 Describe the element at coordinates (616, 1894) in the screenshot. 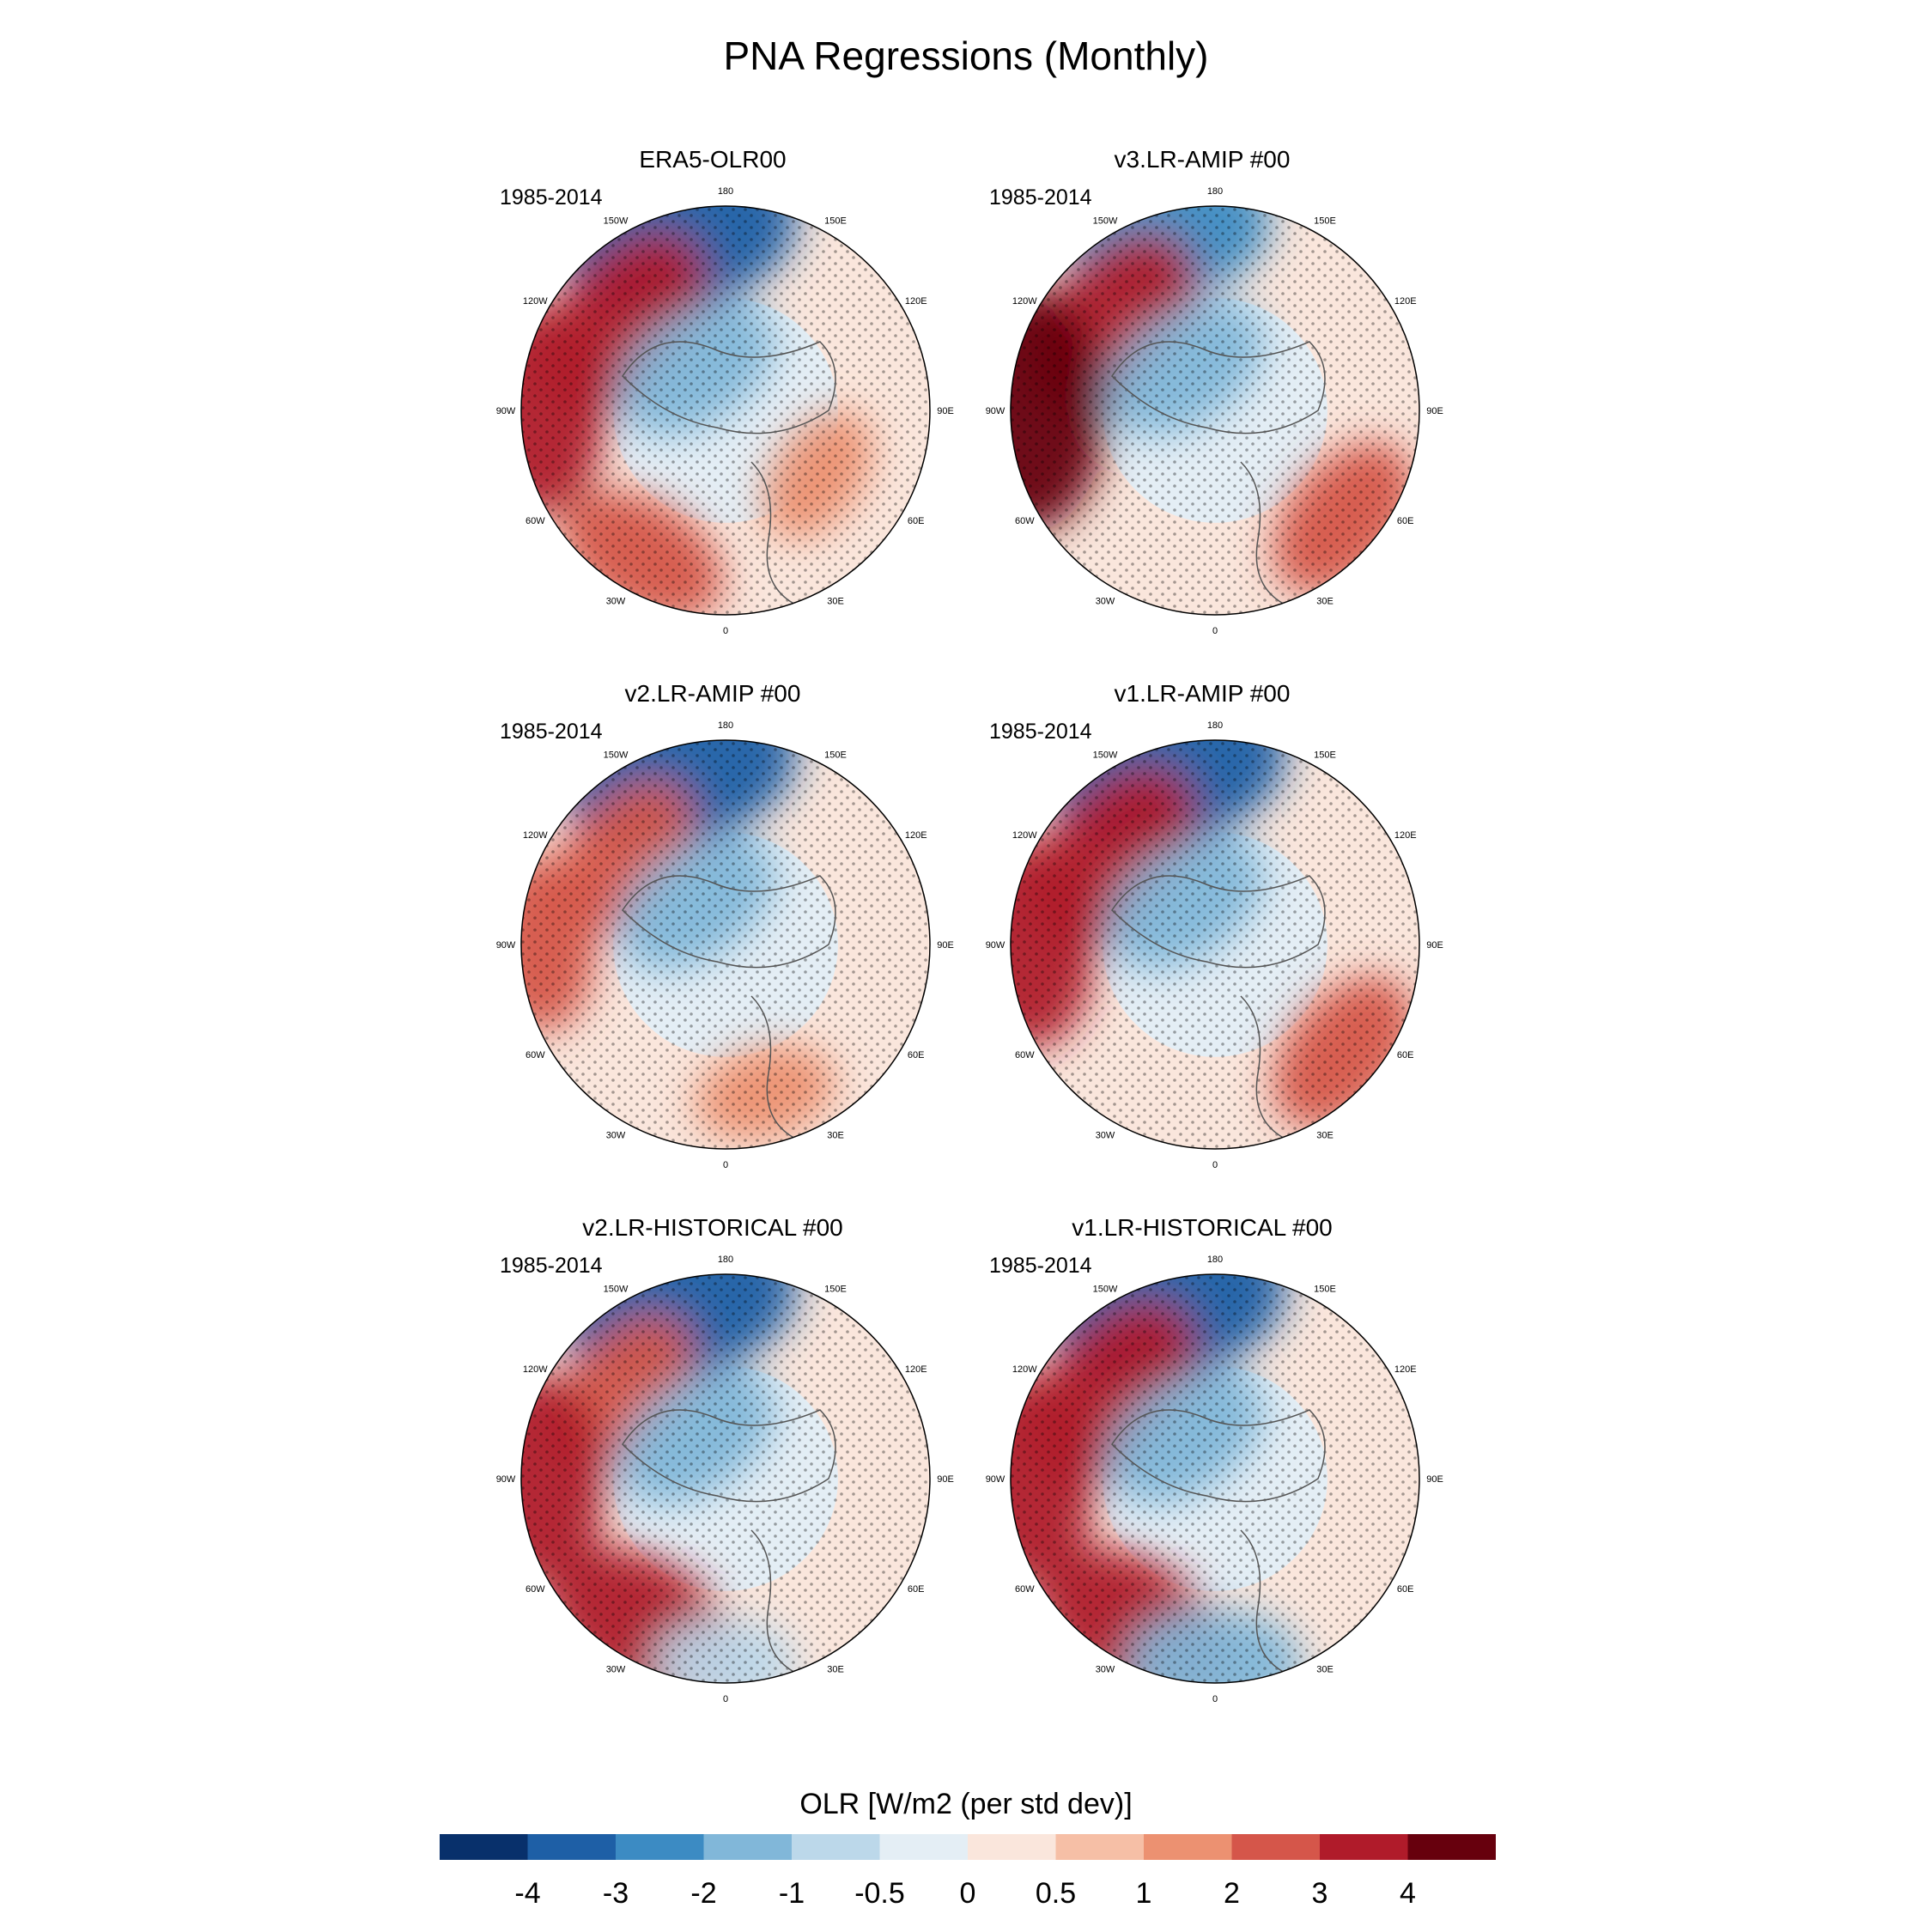

I see `colorbar-tick-label: -3` at that location.